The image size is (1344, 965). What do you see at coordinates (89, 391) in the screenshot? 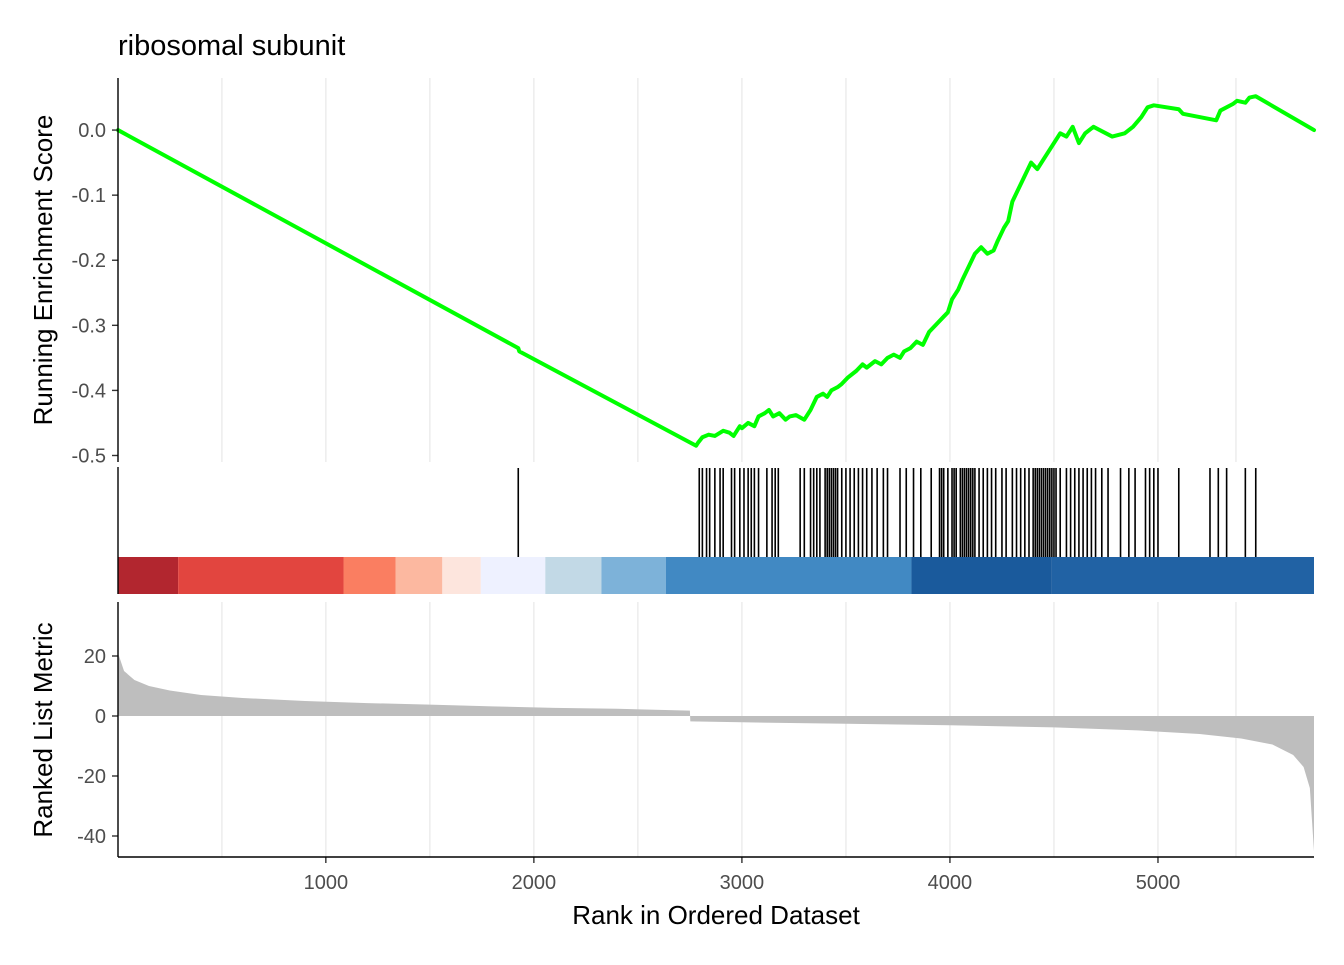
I see `enrichment-y-tick-label: -0.4` at bounding box center [89, 391].